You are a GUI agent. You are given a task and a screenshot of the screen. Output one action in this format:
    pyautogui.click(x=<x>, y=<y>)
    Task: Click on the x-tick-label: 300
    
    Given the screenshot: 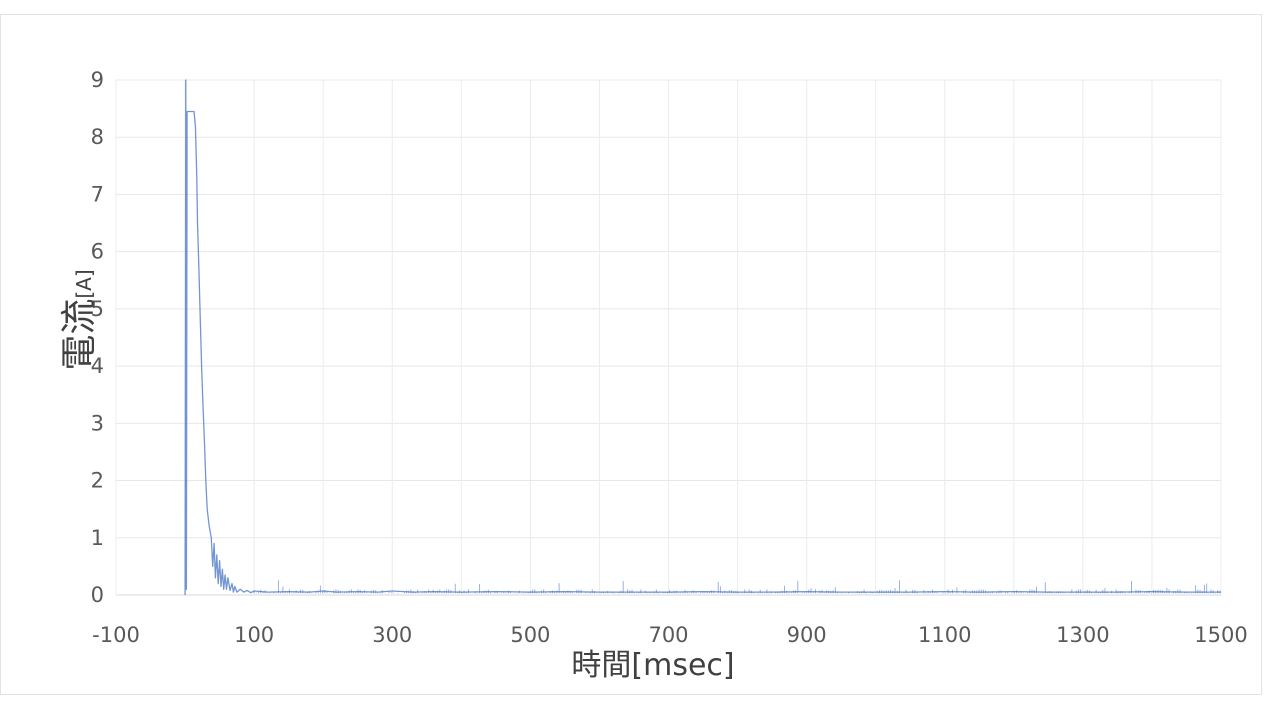 What is the action you would take?
    pyautogui.click(x=392, y=635)
    